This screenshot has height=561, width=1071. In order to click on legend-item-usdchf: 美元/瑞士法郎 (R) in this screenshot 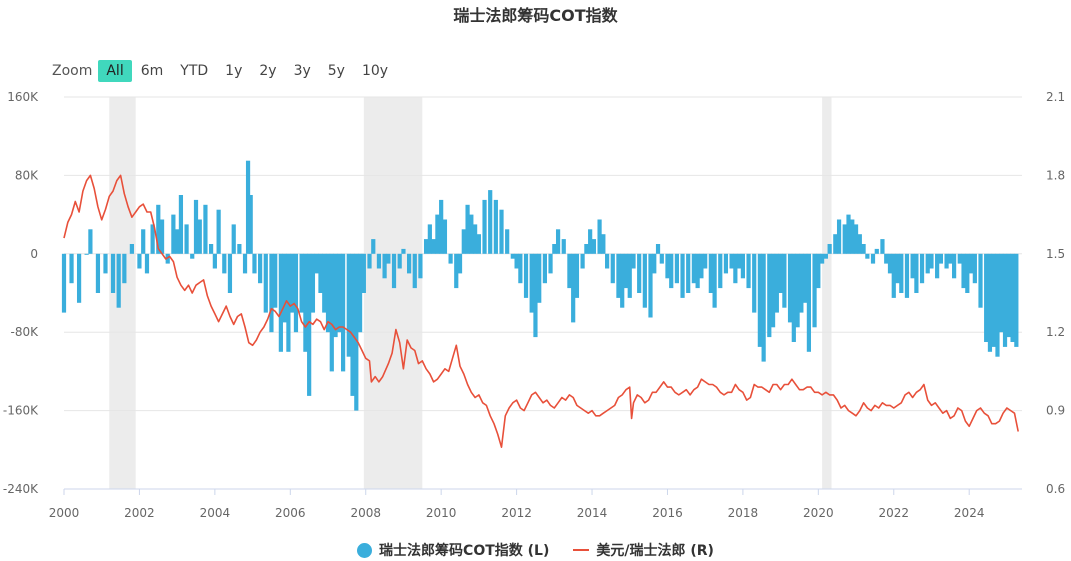, I will do `click(643, 550)`.